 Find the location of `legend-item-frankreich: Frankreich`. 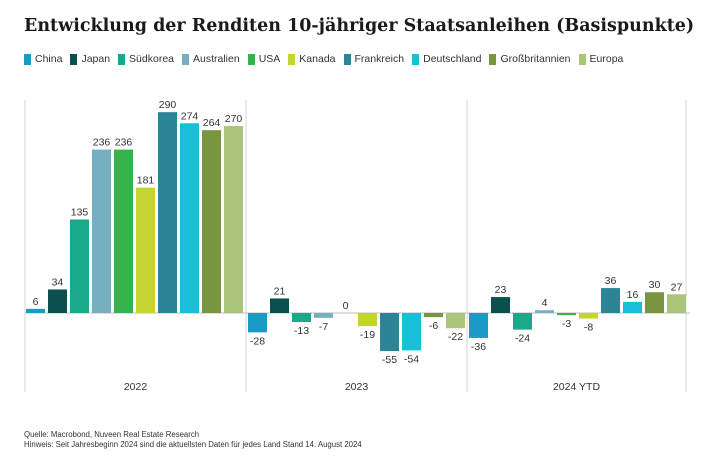

legend-item-frankreich: Frankreich is located at coordinates (374, 59).